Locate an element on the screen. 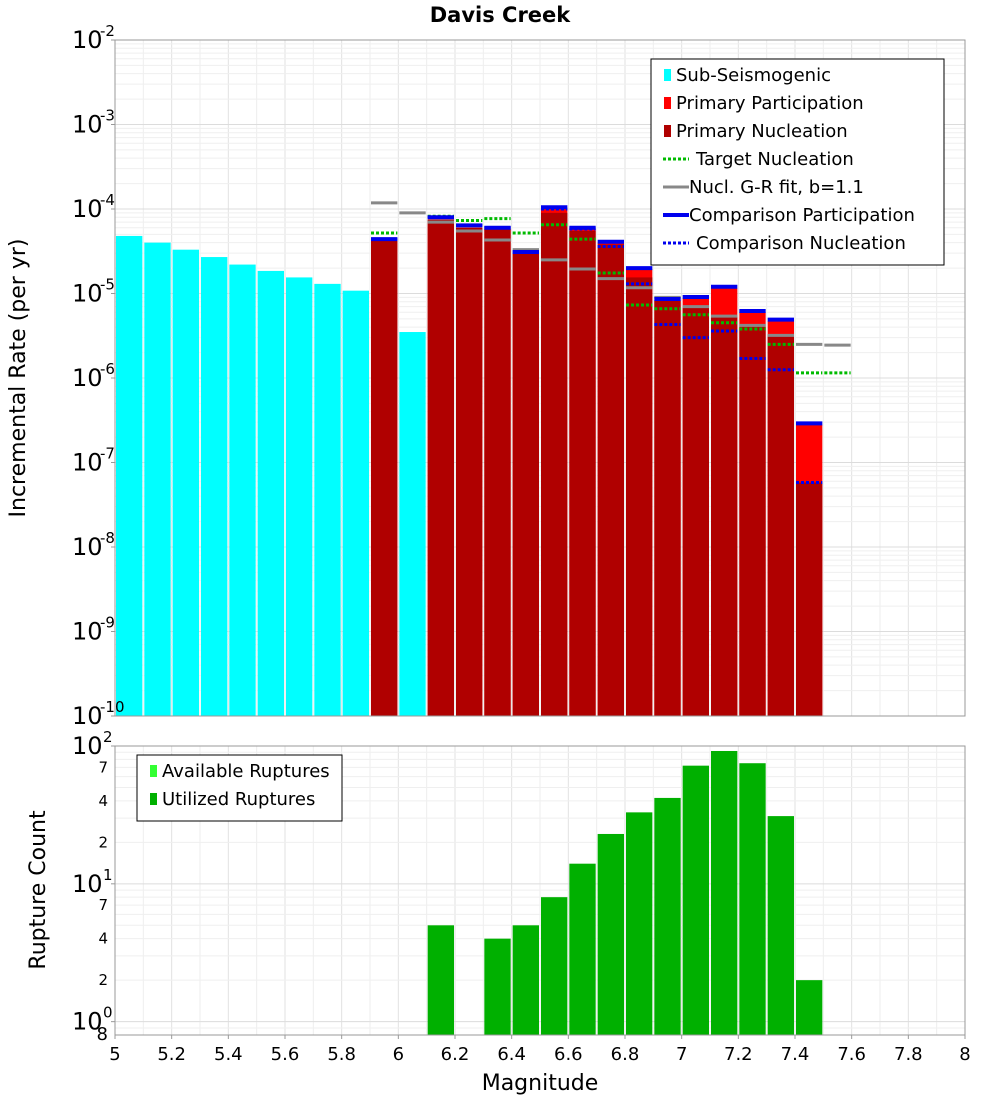  x-tick-label: 7.4 is located at coordinates (795, 1054).